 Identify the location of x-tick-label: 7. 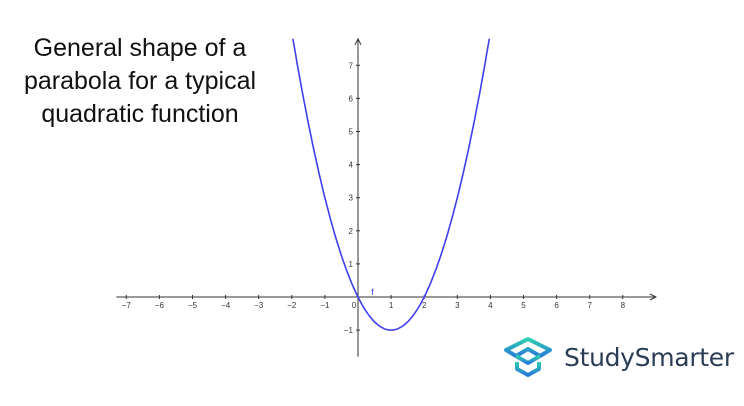
(589, 305).